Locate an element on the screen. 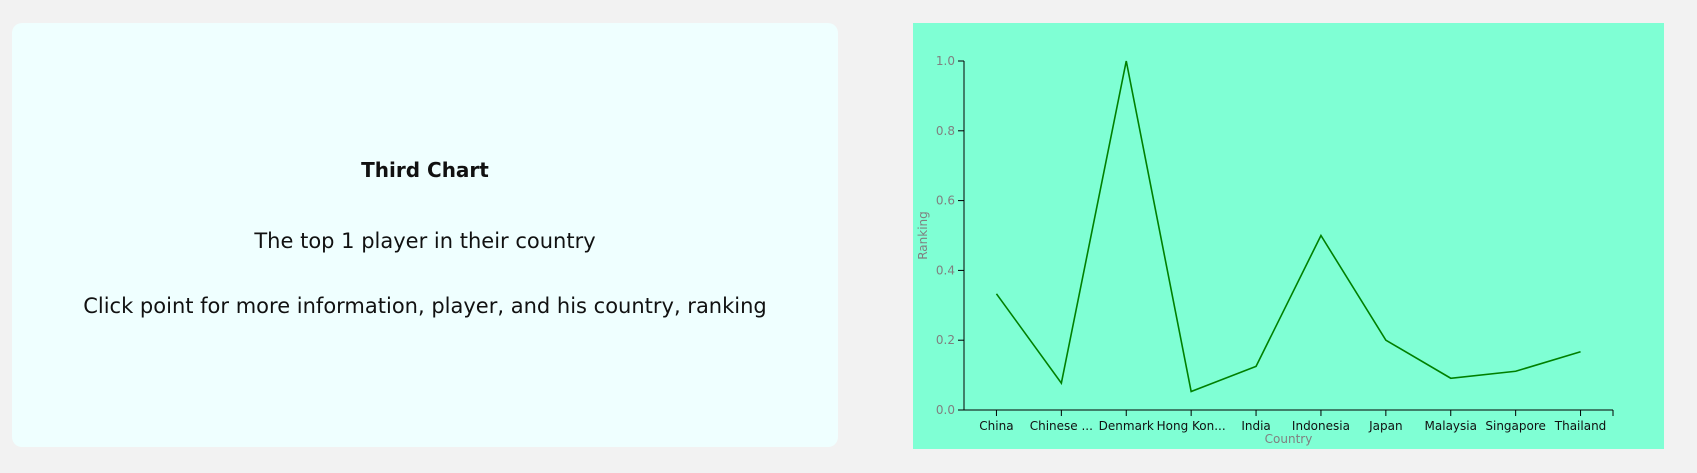 Image resolution: width=1697 pixels, height=473 pixels. x-axis-title: Country is located at coordinates (1289, 439).